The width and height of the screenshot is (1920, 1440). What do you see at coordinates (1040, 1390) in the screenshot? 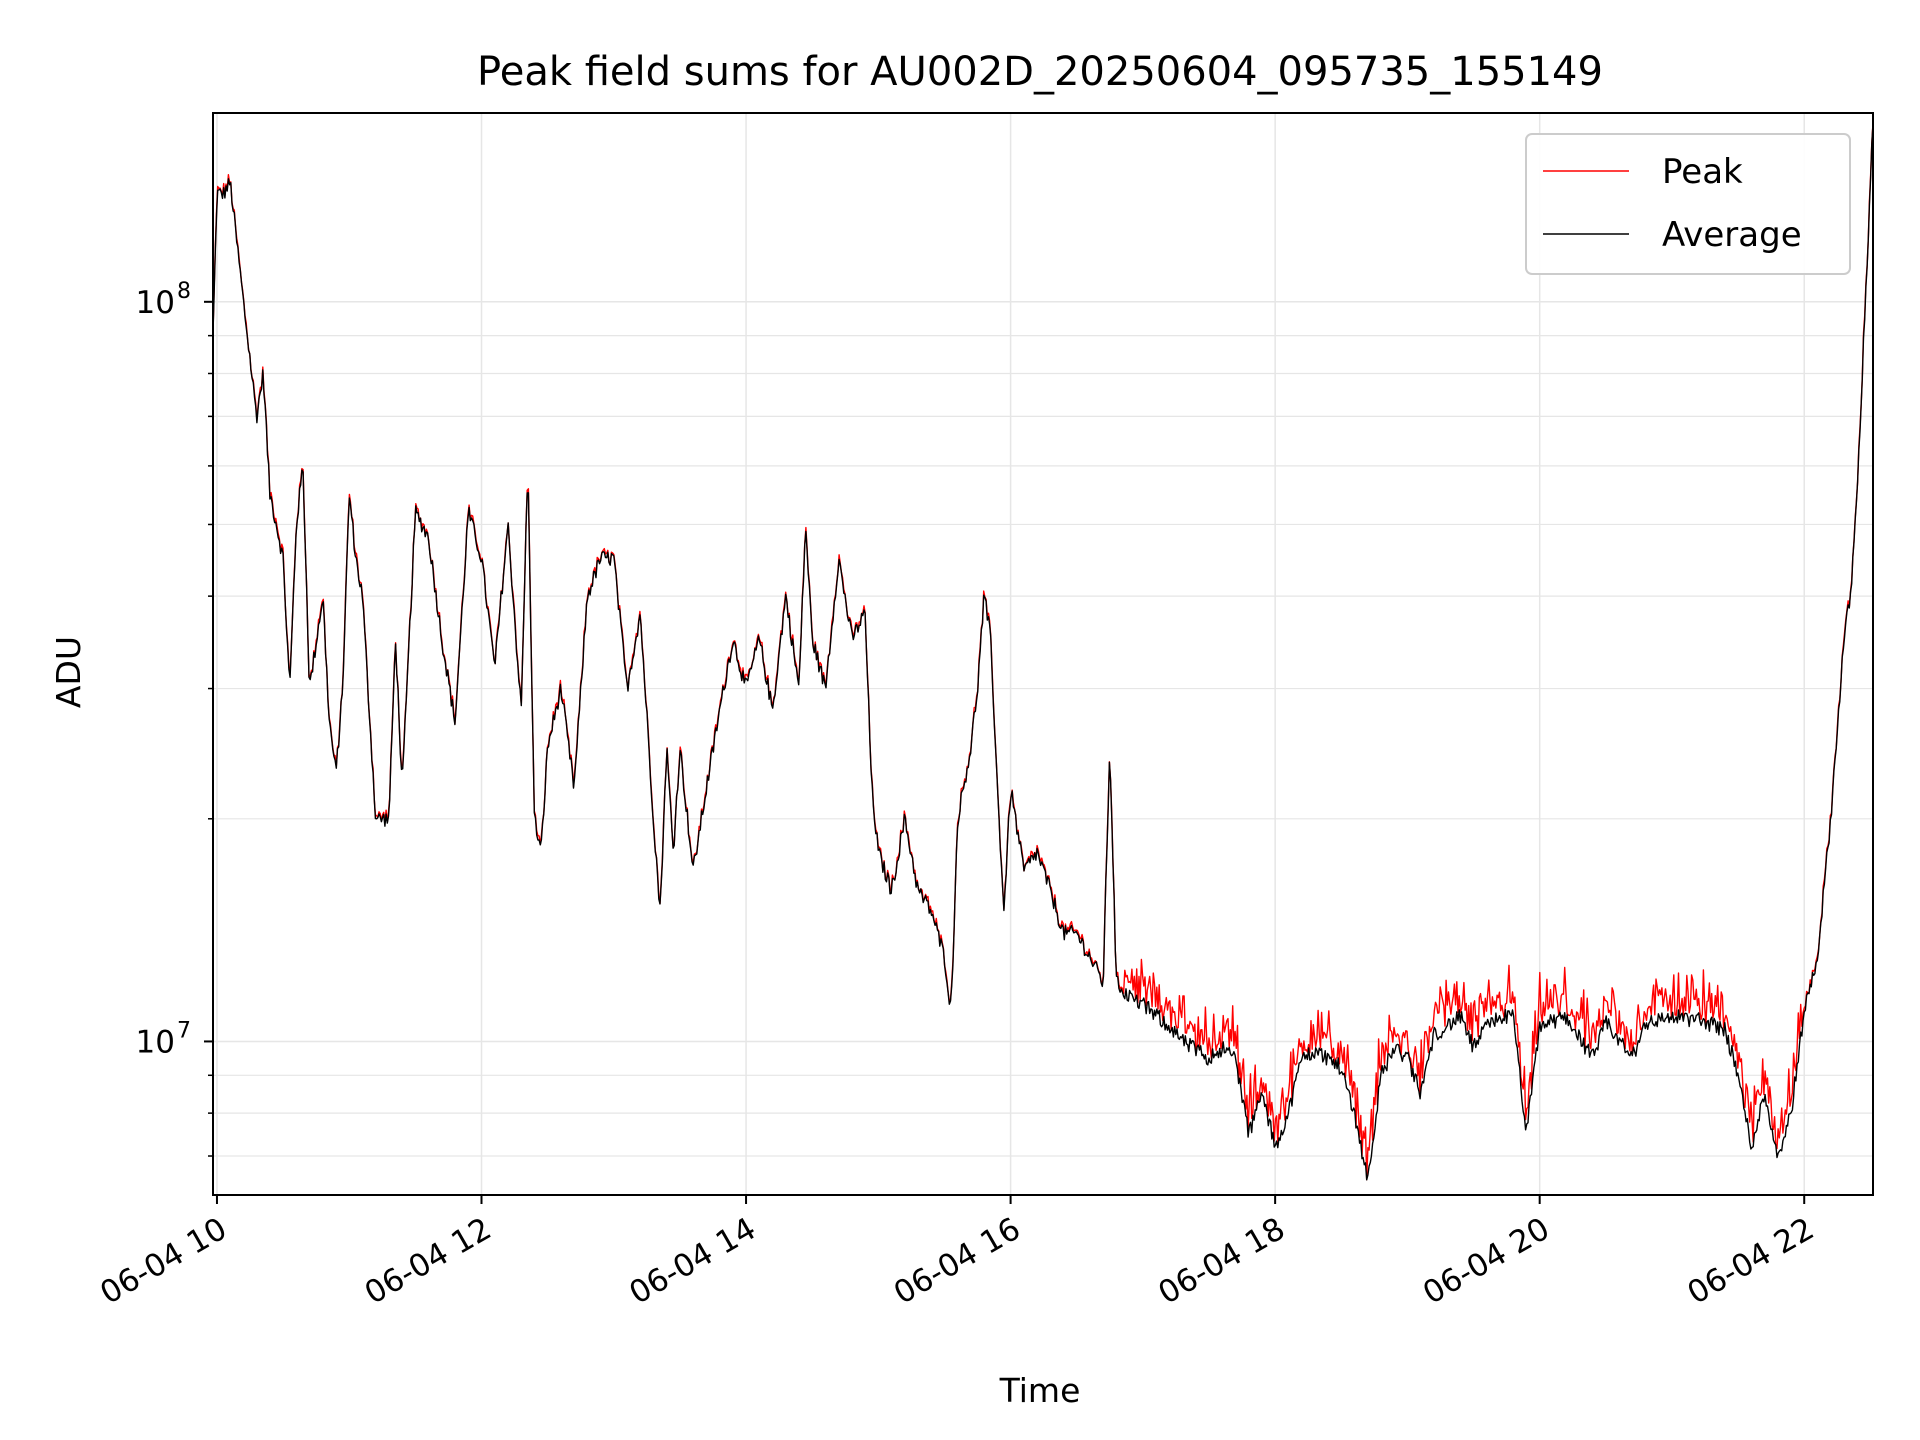
I see `x-axis-label: Time` at bounding box center [1040, 1390].